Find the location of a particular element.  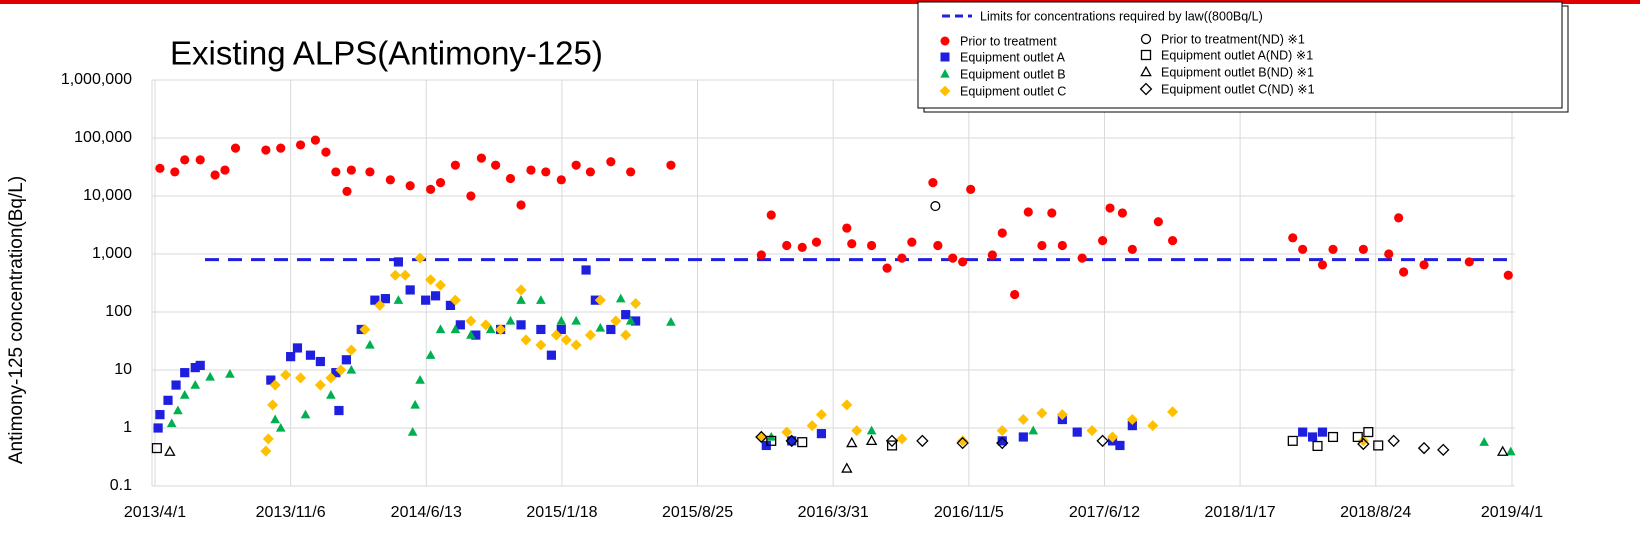

y-tick-label: 100 is located at coordinates (118, 311).